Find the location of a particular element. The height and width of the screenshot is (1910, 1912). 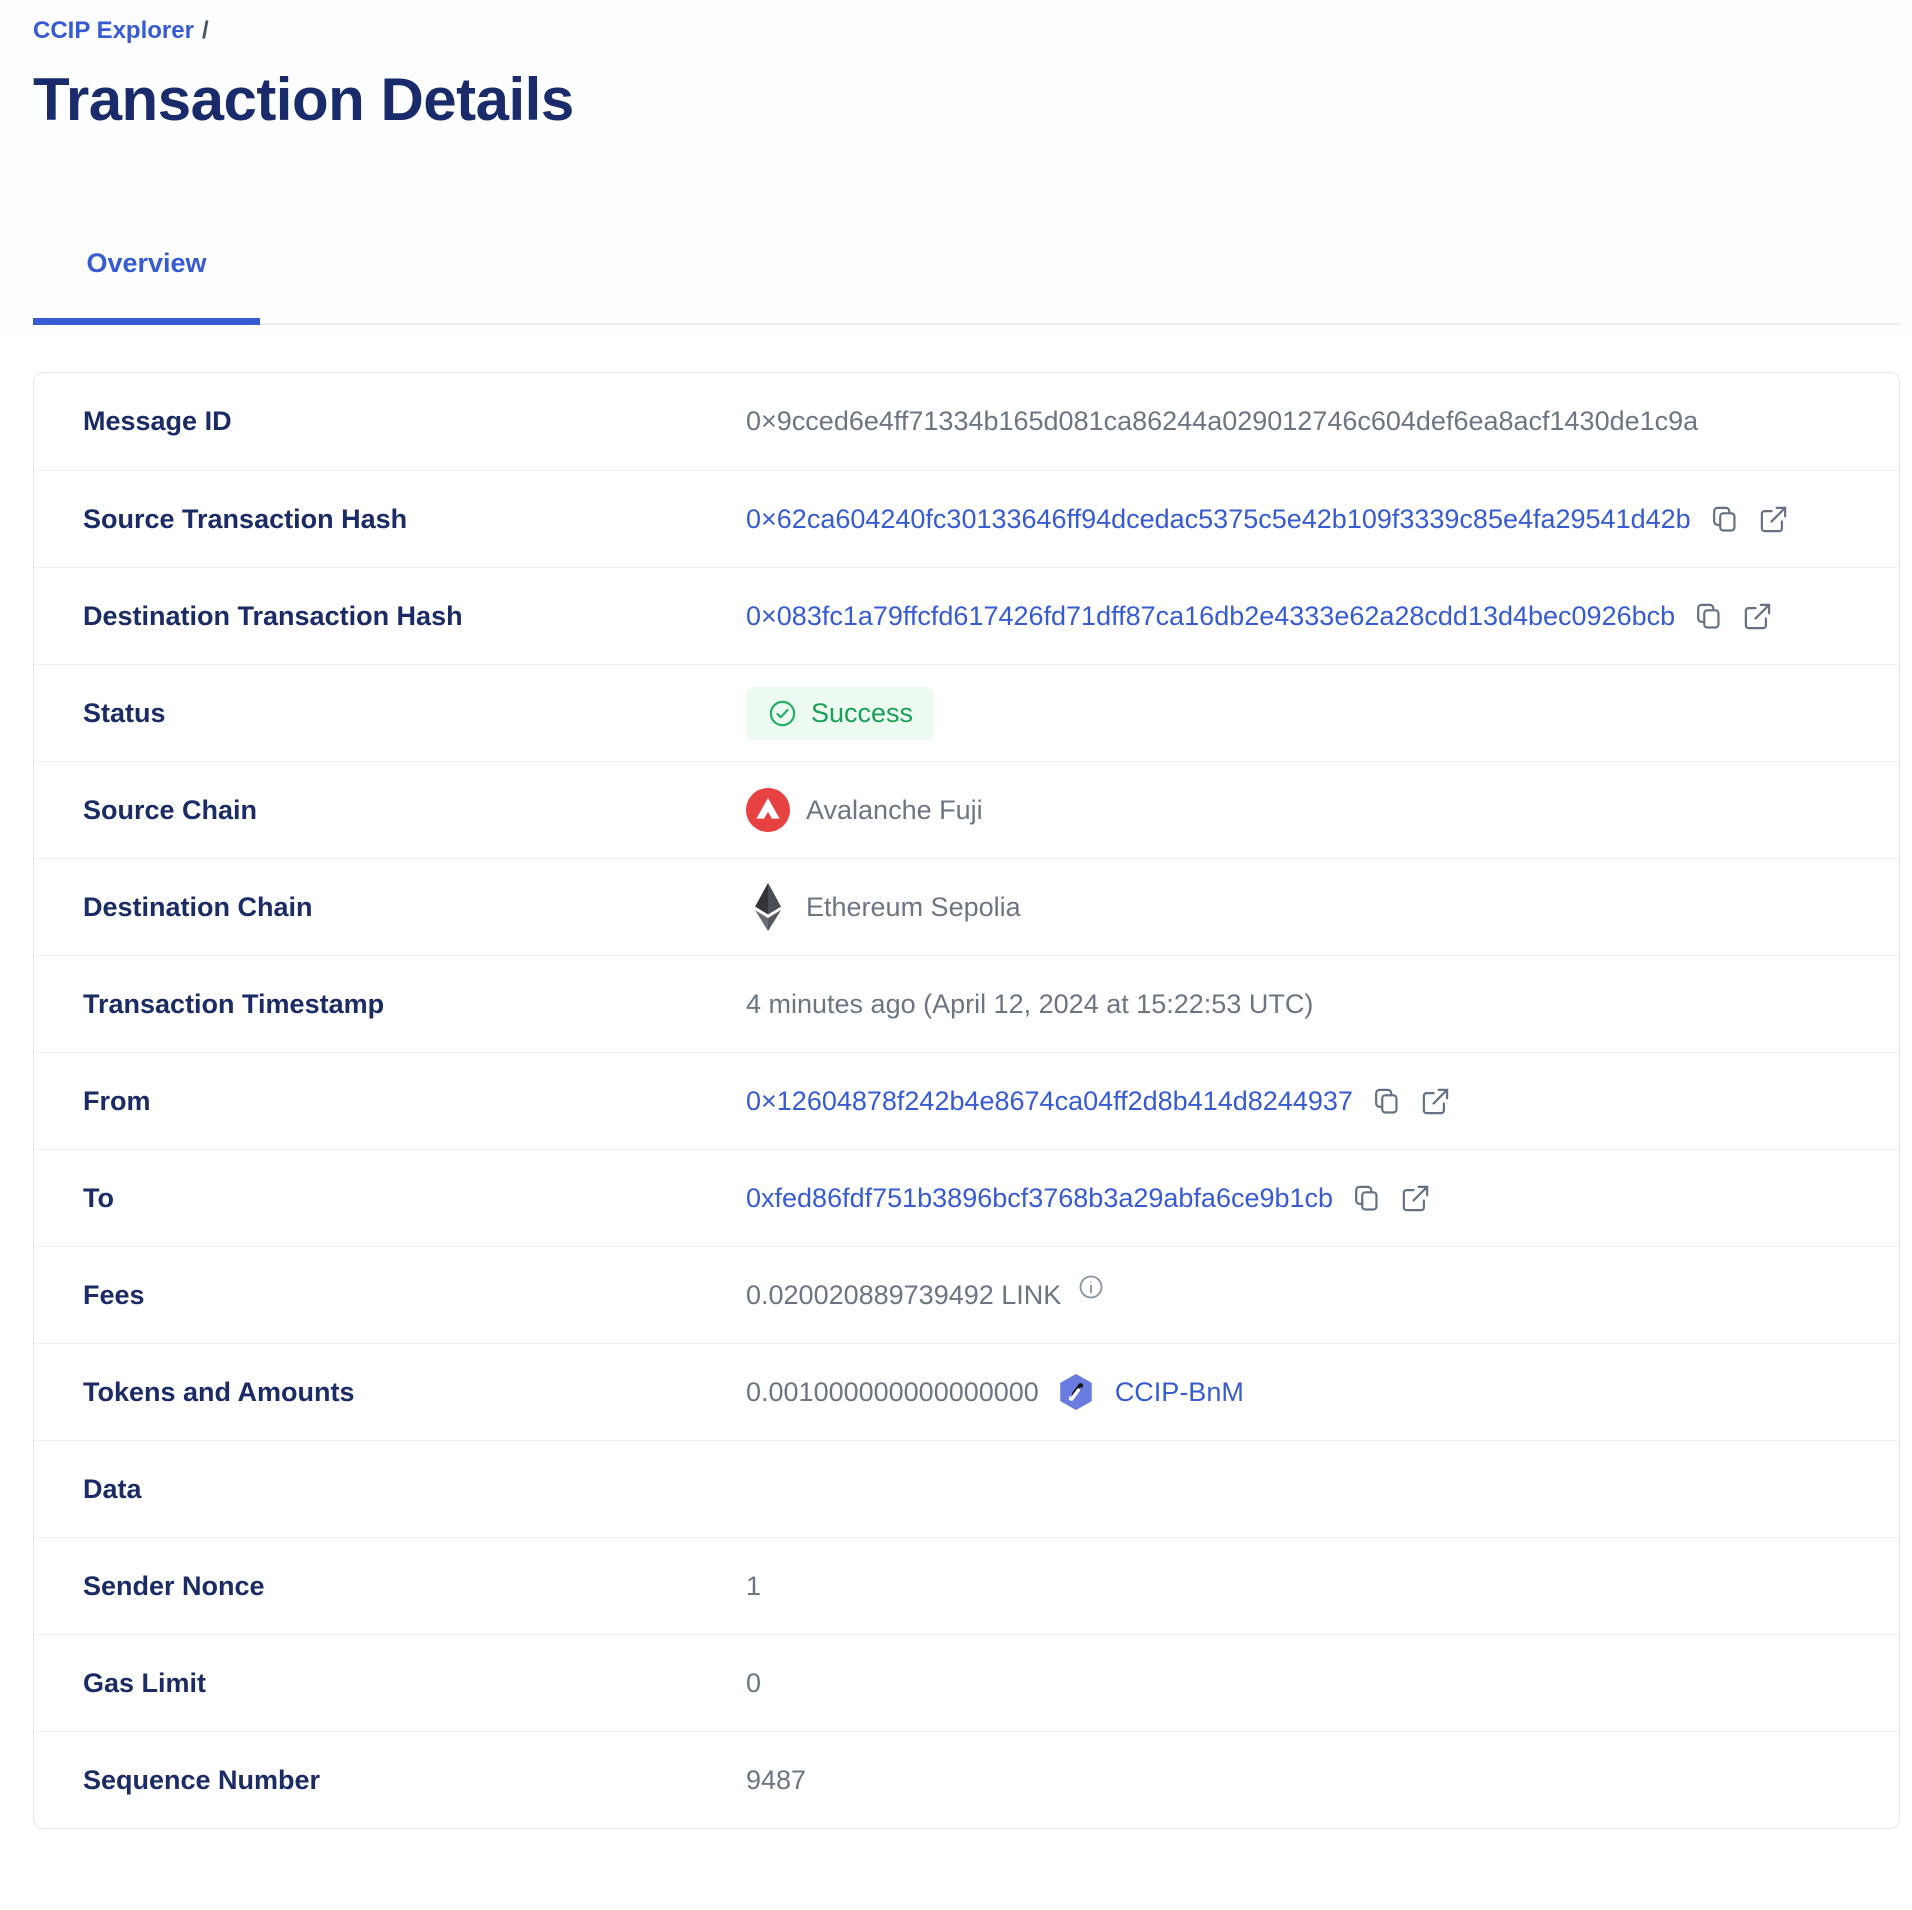

row-label: Data is located at coordinates (112, 1488).